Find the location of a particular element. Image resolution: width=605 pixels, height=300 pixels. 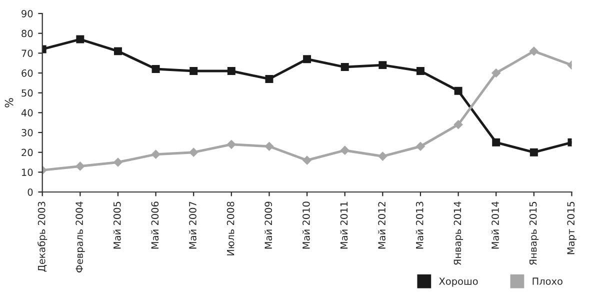

x-tick-label: Май 2006 is located at coordinates (155, 225).